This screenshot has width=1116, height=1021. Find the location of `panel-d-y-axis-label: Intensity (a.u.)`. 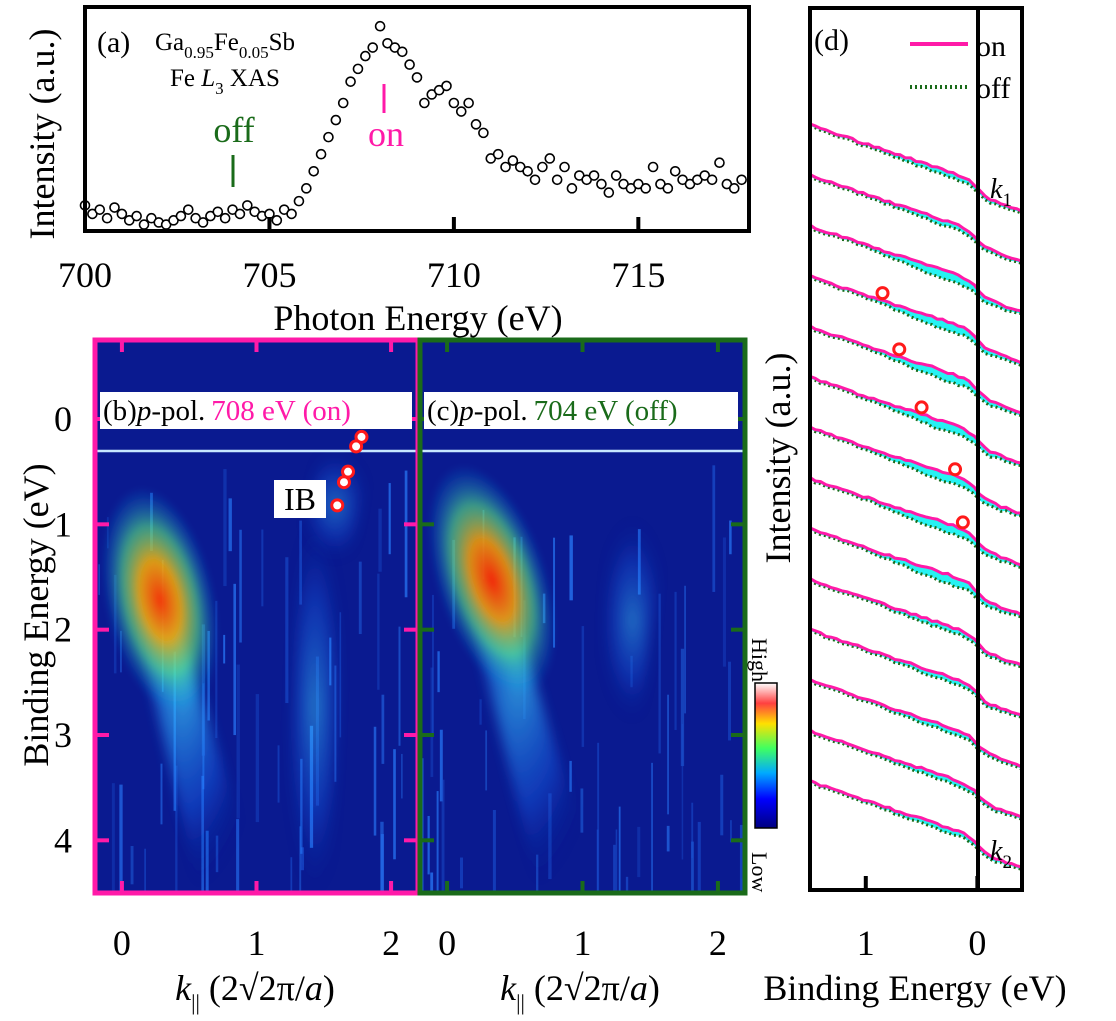

panel-d-y-axis-label: Intensity (a.u.) is located at coordinates (778, 458).